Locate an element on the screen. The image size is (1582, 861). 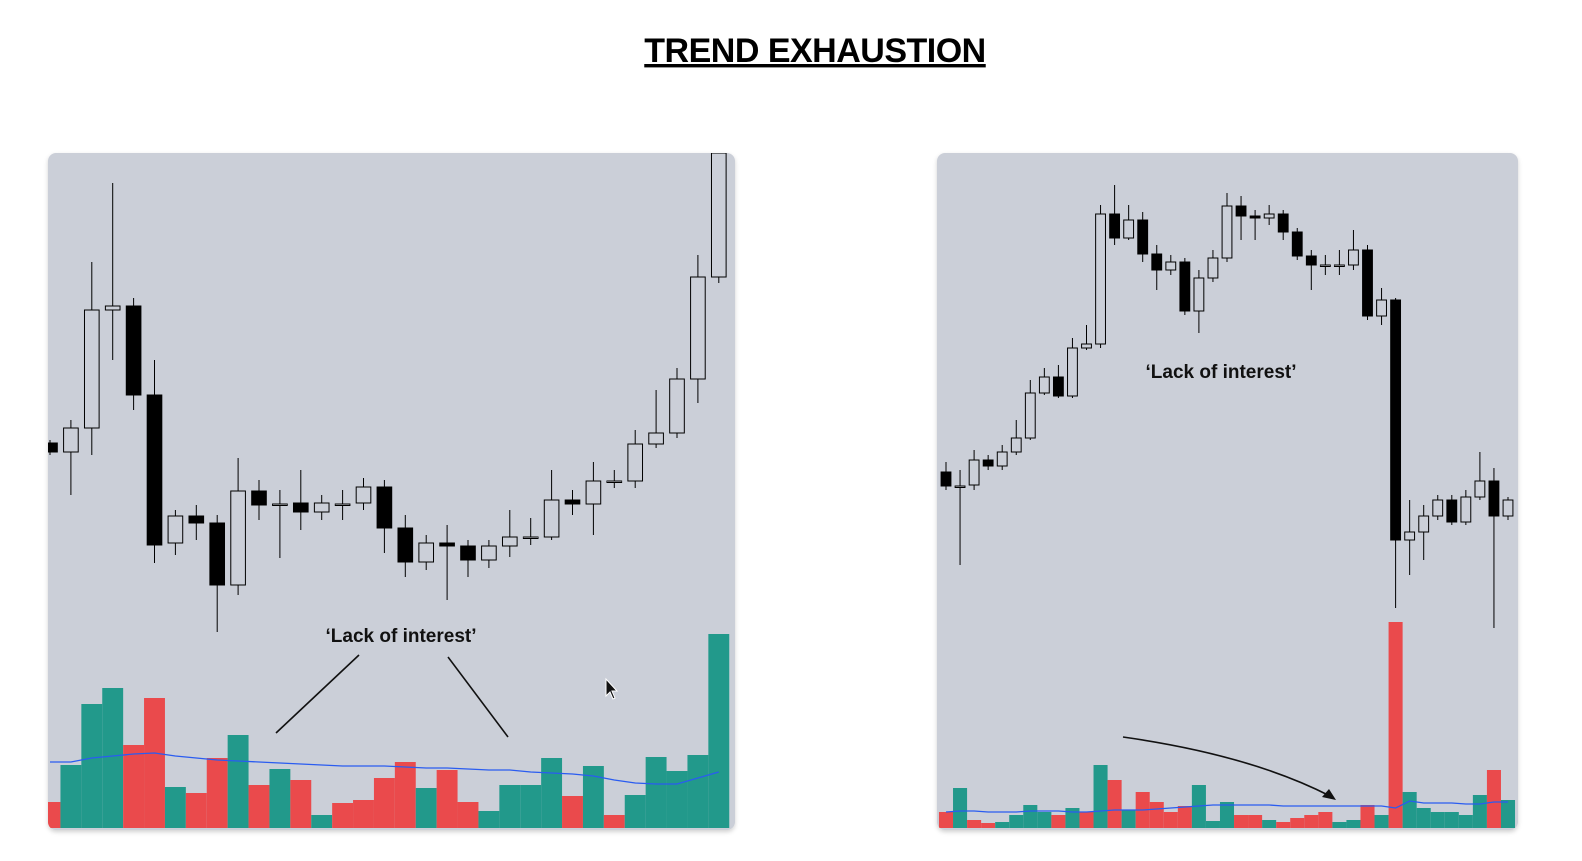
moving-average is located at coordinates (384, 768).